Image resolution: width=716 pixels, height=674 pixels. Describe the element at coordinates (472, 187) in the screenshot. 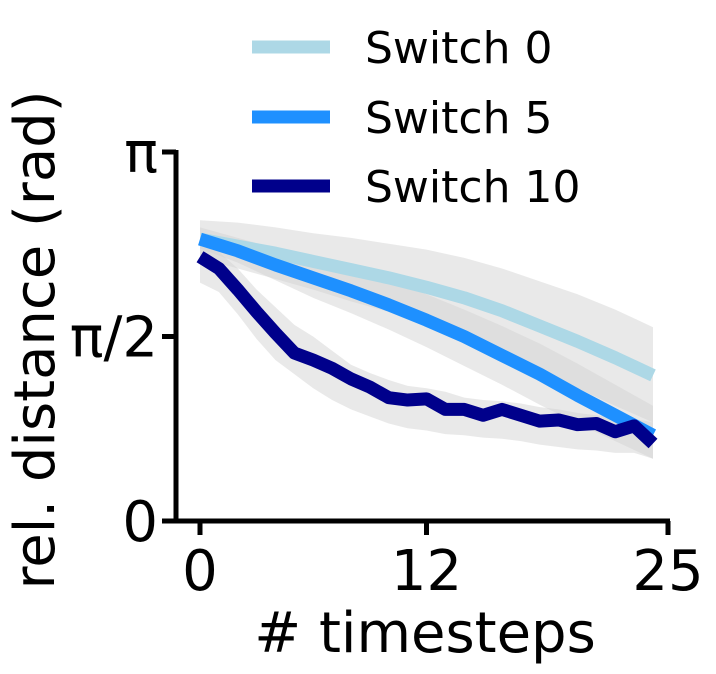

I see `legend-label-3: Switch 10` at that location.